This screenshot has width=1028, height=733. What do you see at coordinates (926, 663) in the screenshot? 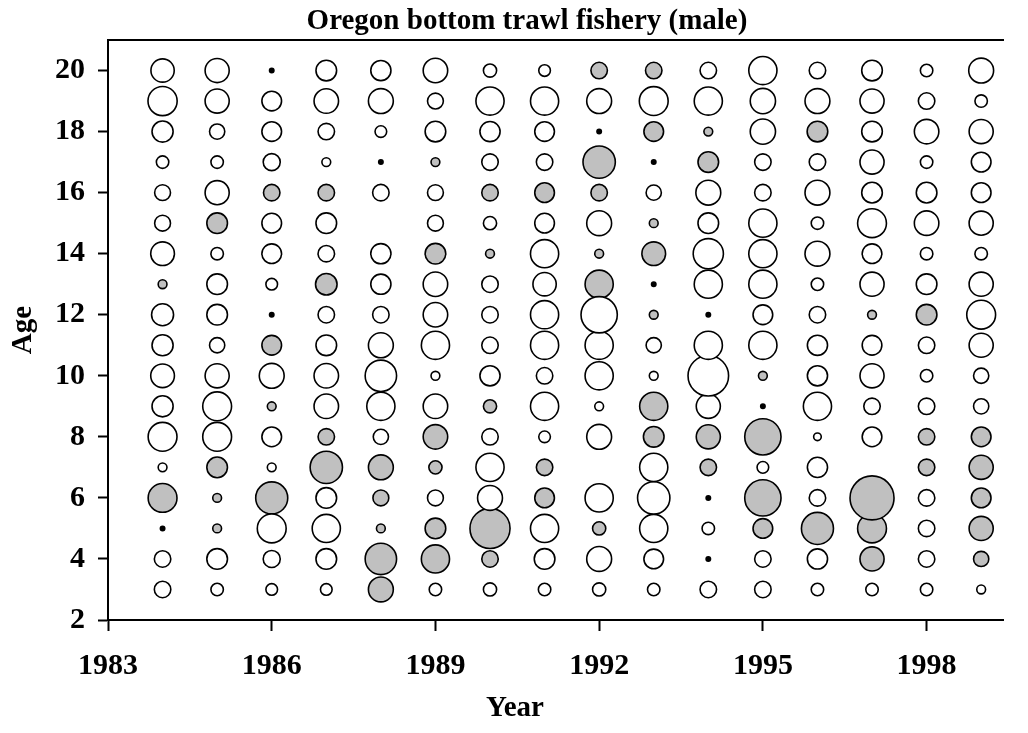
I see `x-tick-label: 1998` at bounding box center [926, 663].